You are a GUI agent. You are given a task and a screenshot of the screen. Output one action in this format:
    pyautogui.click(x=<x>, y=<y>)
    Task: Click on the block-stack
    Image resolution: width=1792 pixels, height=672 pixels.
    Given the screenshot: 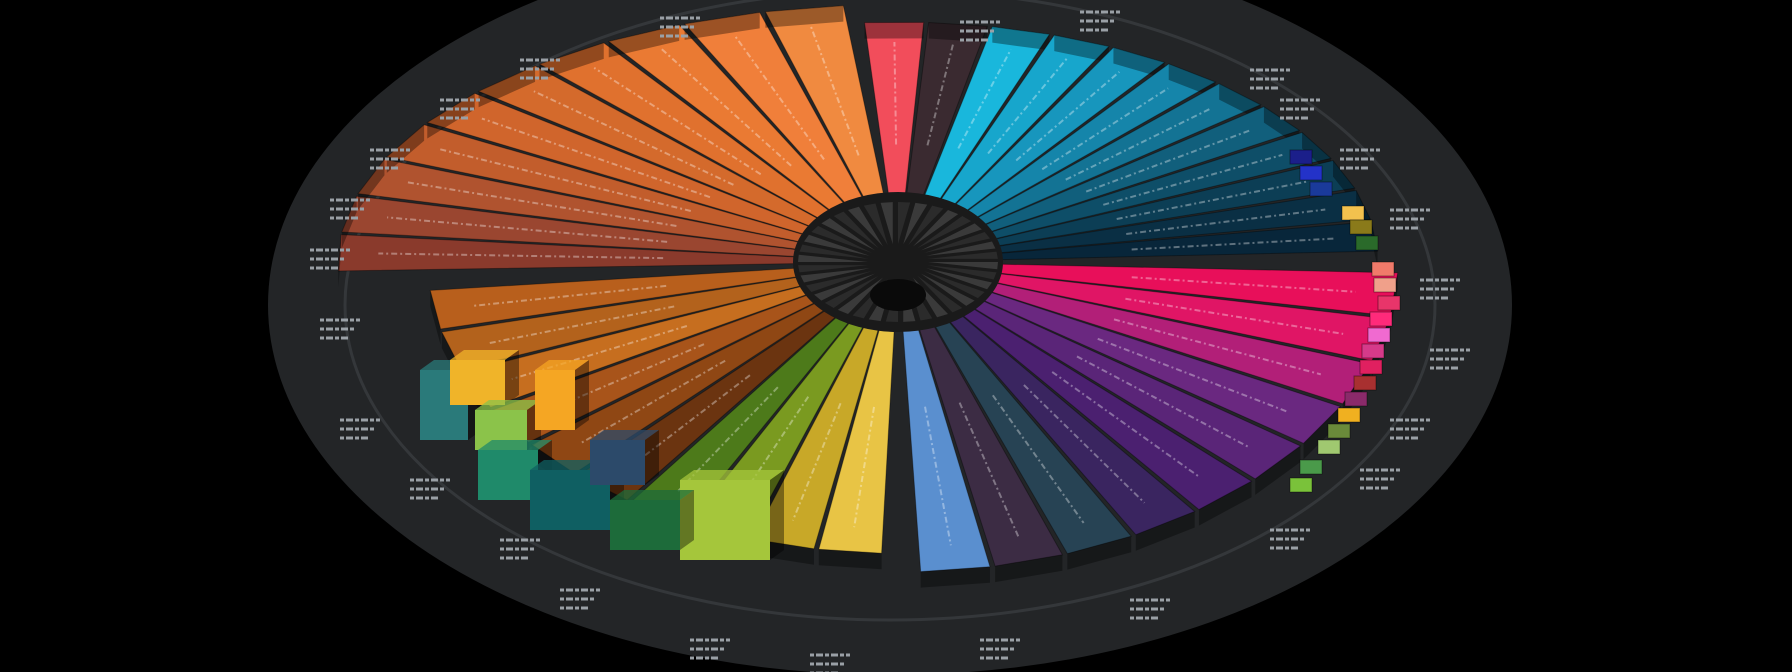 What is the action you would take?
    pyautogui.click(x=602, y=455)
    